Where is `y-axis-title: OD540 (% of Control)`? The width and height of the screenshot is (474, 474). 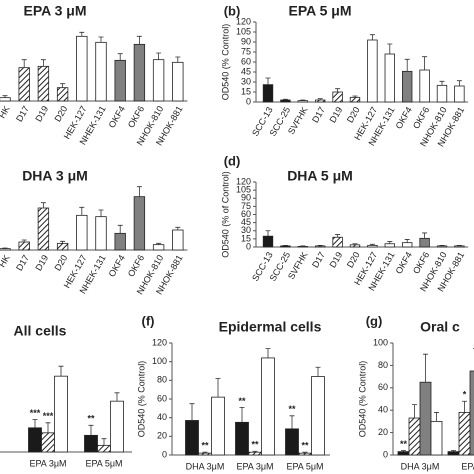
y-axis-title: OD540 (% of Control) is located at coordinates (225, 214).